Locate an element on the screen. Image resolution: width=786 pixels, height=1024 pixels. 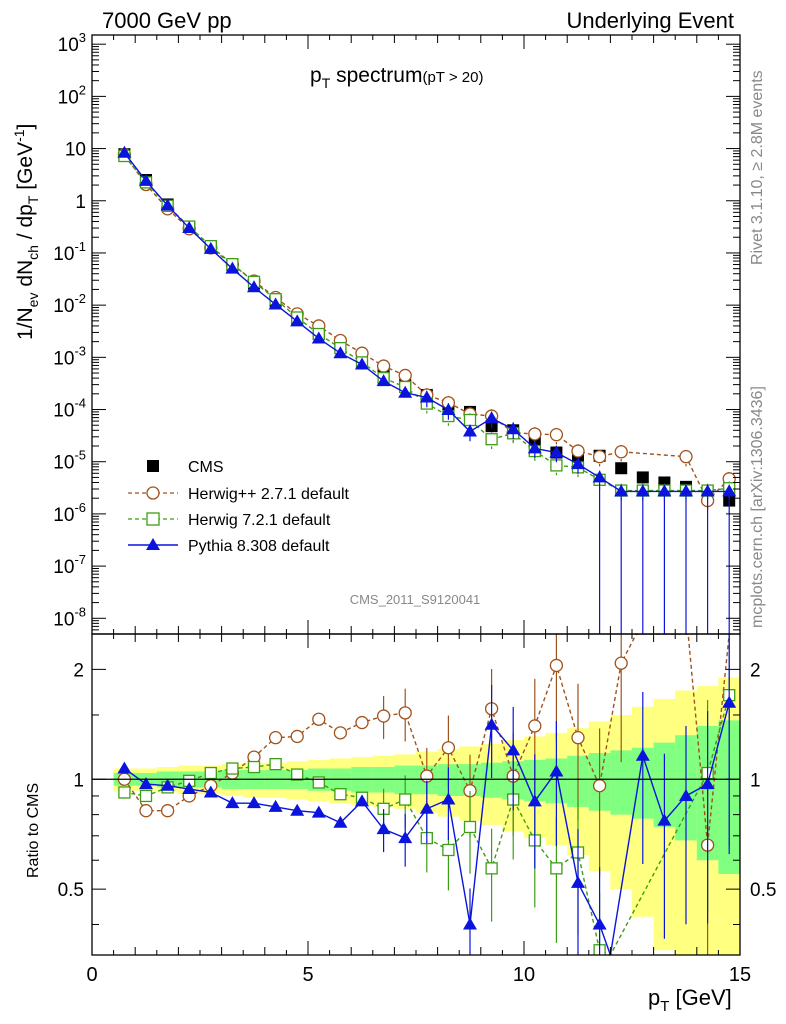
y-tick-label: 10³ is located at coordinates (72, 43).